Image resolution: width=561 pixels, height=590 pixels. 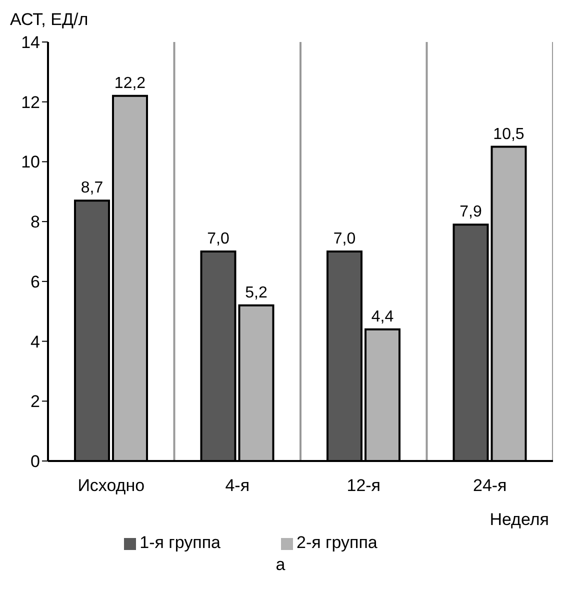 I want to click on x-tick-label: 24-я, so click(x=489, y=486).